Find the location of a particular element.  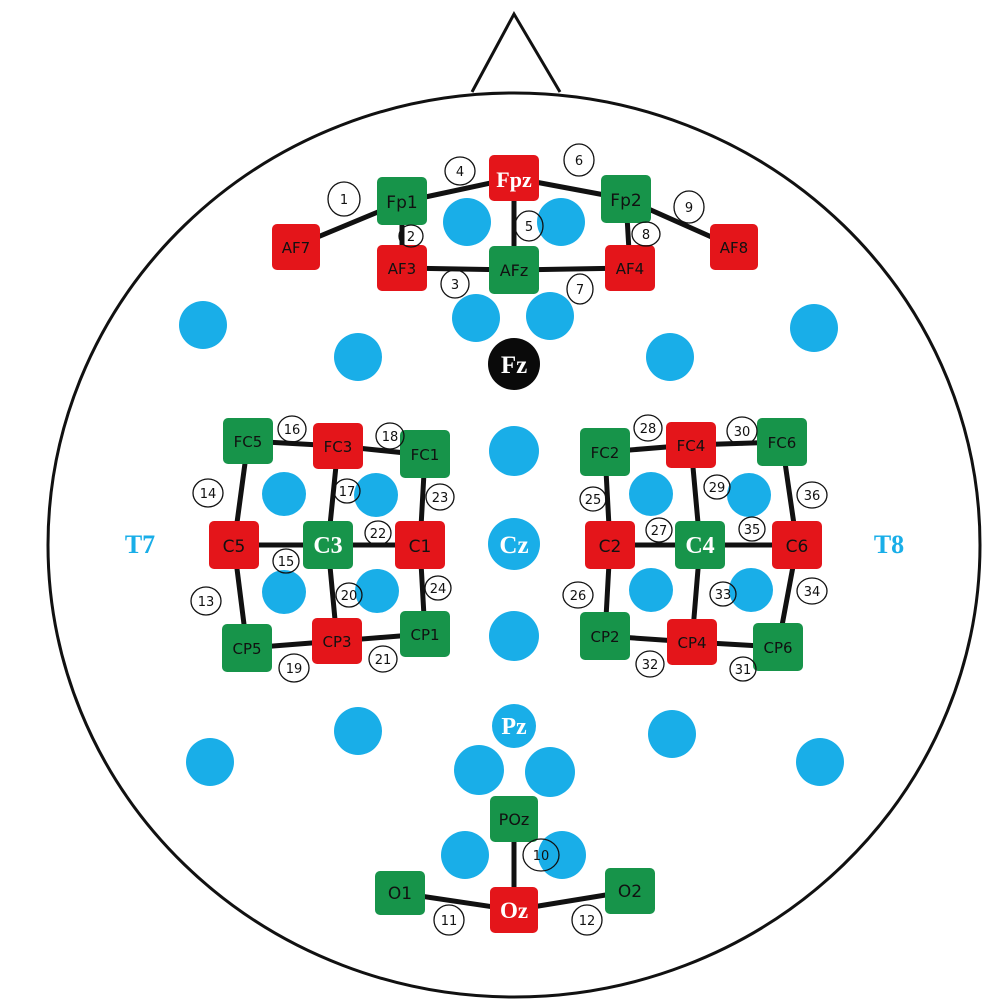

optode-cp1 is located at coordinates (425, 634).